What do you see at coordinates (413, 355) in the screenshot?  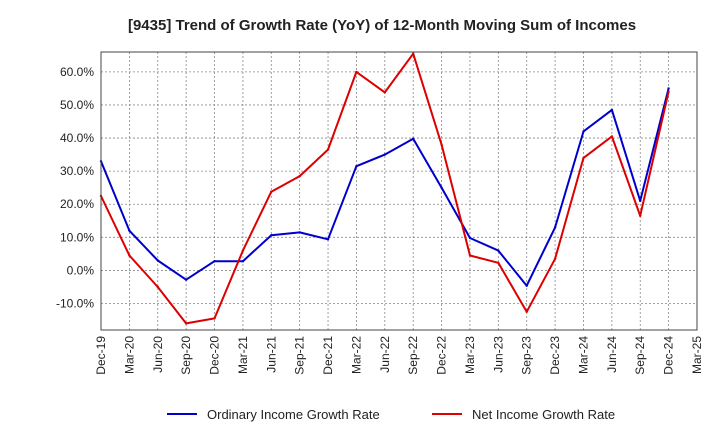 I see `x-tick-label: Sep-22` at bounding box center [413, 355].